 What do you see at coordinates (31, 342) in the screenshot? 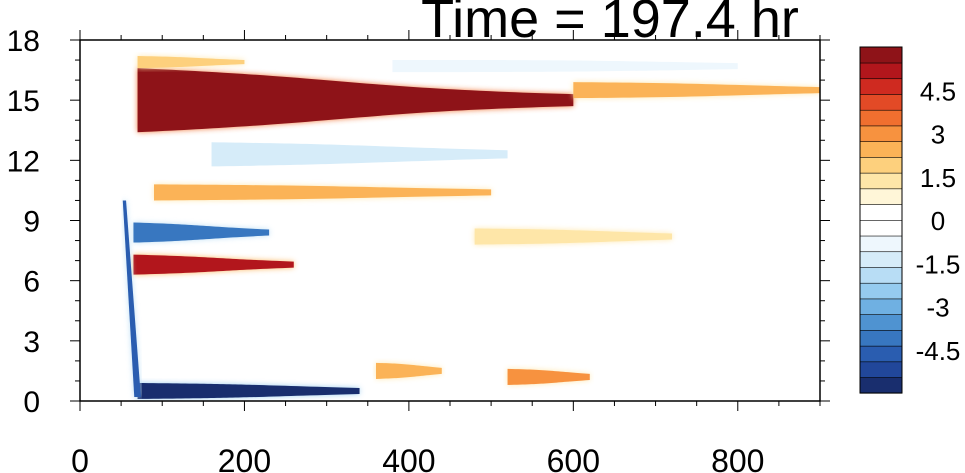
I see `y-tick-label: 3` at bounding box center [31, 342].